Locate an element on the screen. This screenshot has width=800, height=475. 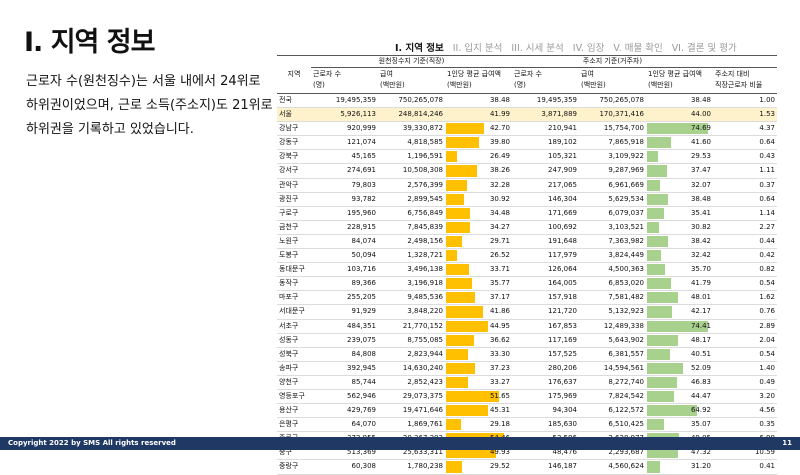
table-cell: 167,853 is located at coordinates (545, 326).